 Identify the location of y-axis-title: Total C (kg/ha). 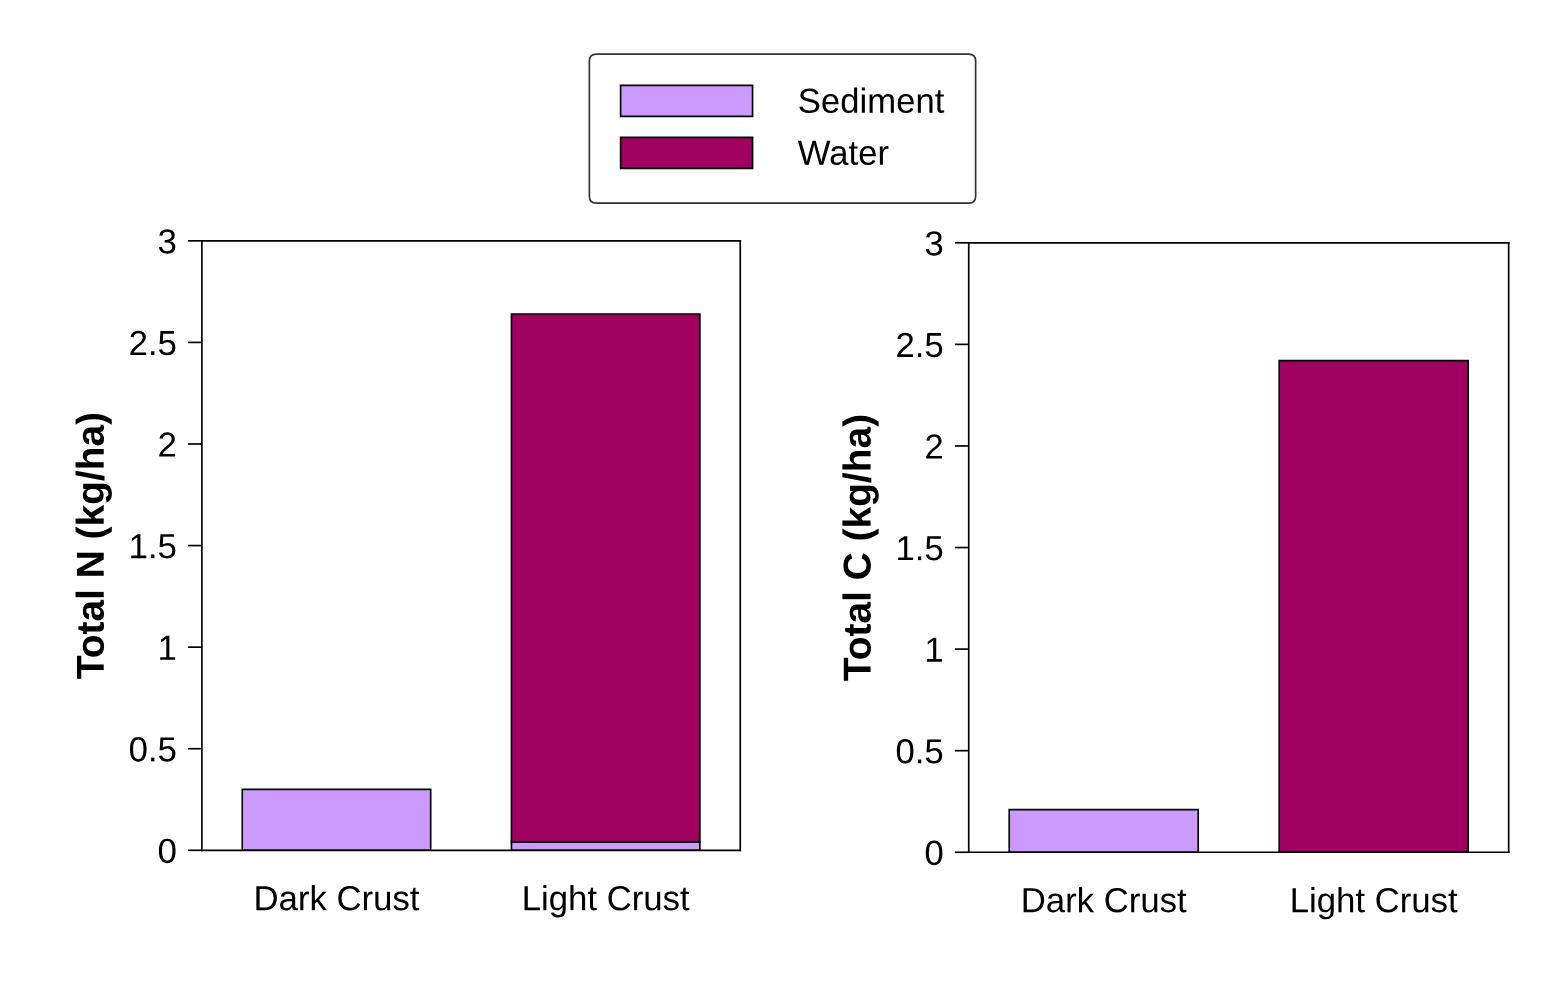
(860, 548).